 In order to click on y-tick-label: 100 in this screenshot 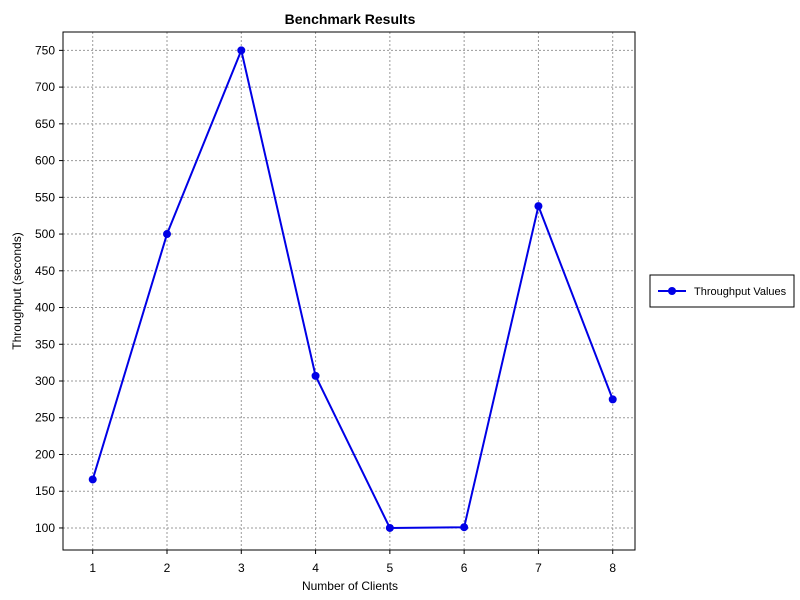, I will do `click(45, 528)`.